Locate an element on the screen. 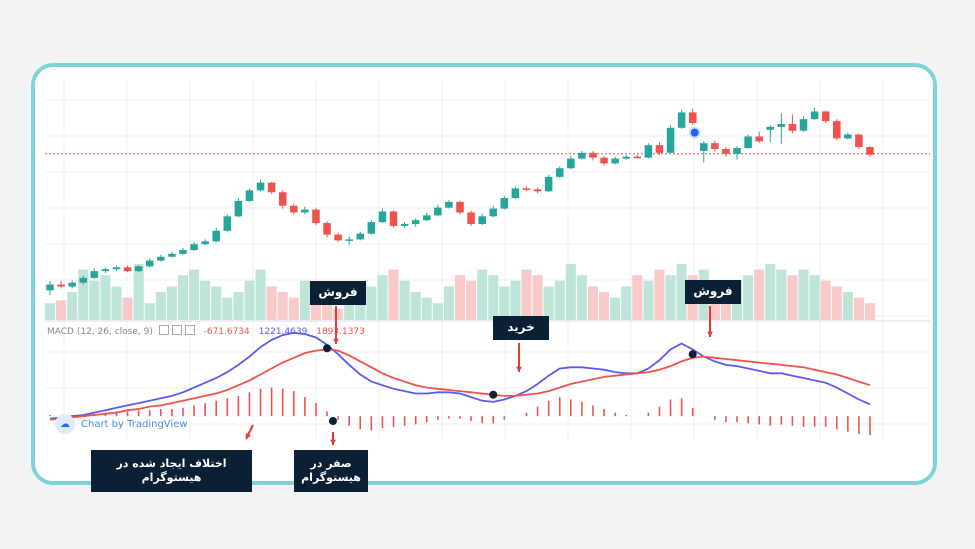 This screenshot has width=975, height=549. eye-icon is located at coordinates (176, 330).